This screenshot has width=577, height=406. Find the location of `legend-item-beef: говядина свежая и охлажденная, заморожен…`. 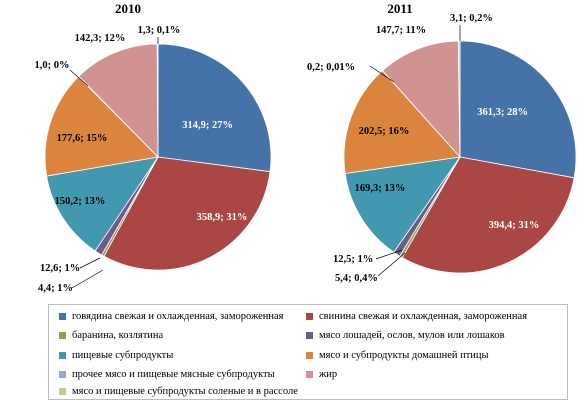

legend-item-beef: говядина свежая и охлажденная, заморожен… is located at coordinates (171, 316).